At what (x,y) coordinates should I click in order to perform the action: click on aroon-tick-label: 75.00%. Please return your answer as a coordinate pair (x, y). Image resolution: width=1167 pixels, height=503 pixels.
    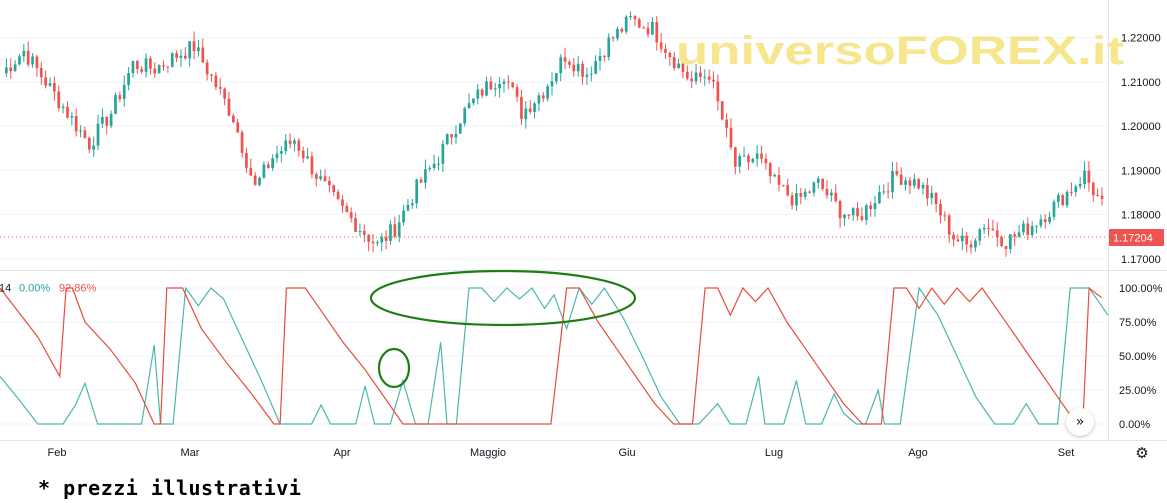
    Looking at the image, I should click on (1138, 323).